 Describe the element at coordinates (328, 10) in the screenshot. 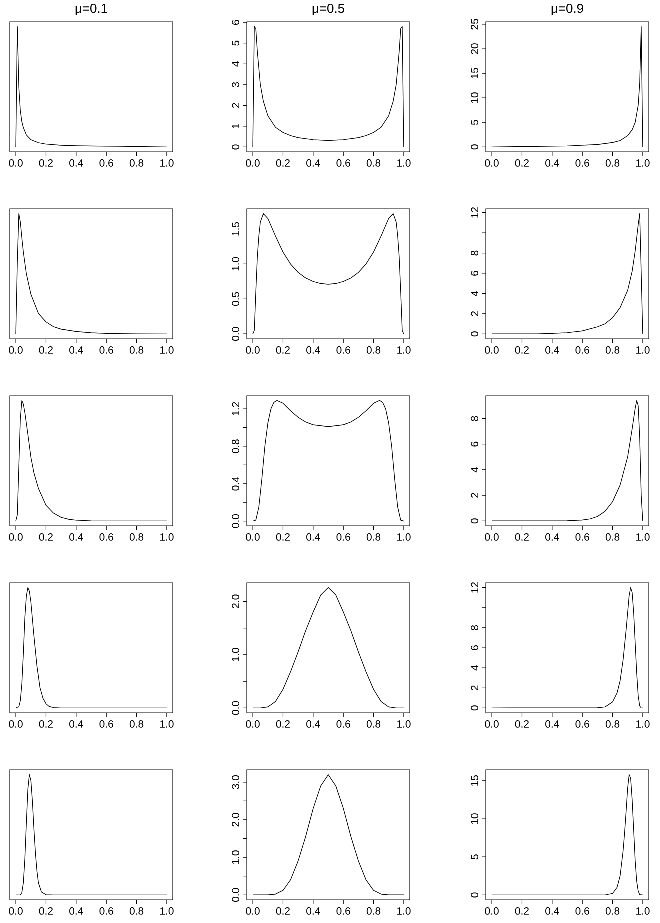

I see `chart-title: μ=0.5` at that location.